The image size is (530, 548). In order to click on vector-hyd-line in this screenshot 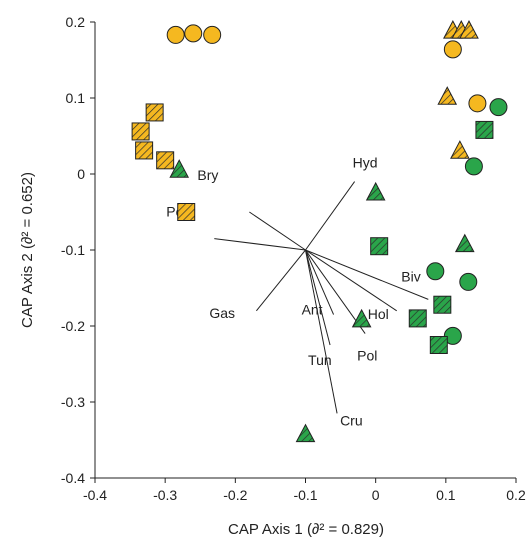, I will do `click(330, 216)`.